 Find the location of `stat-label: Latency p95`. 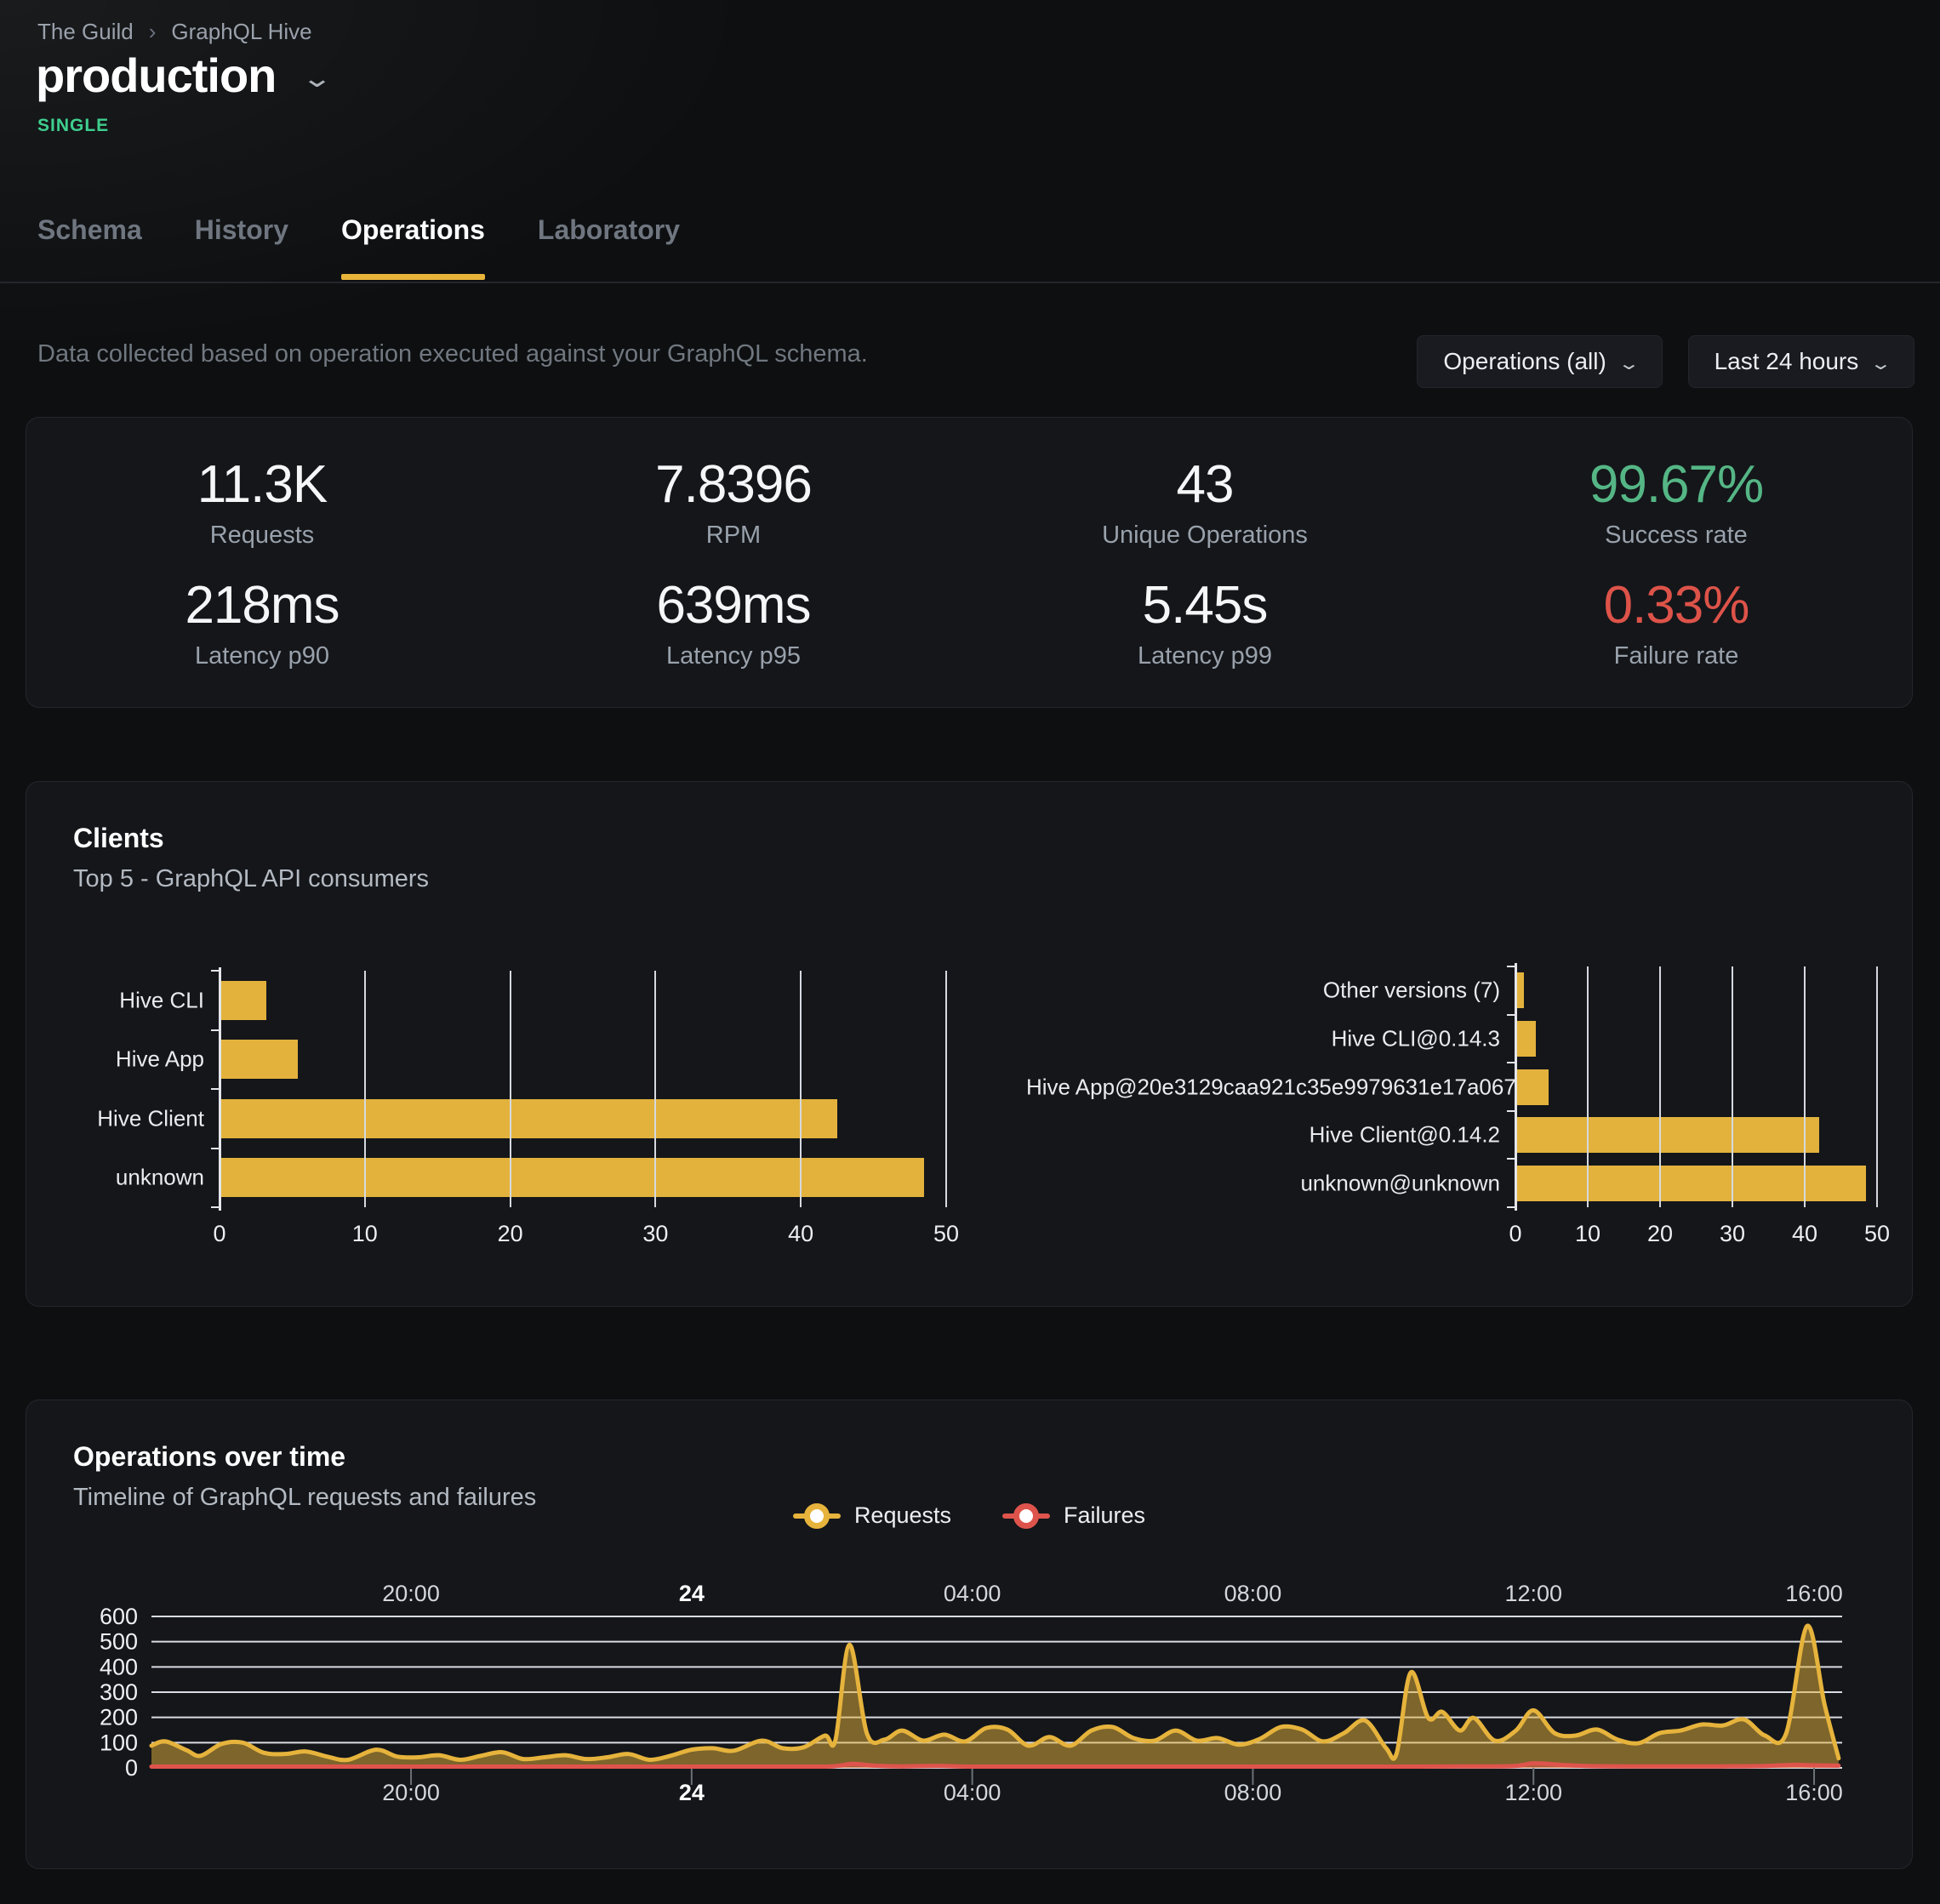

stat-label: Latency p95 is located at coordinates (733, 656).